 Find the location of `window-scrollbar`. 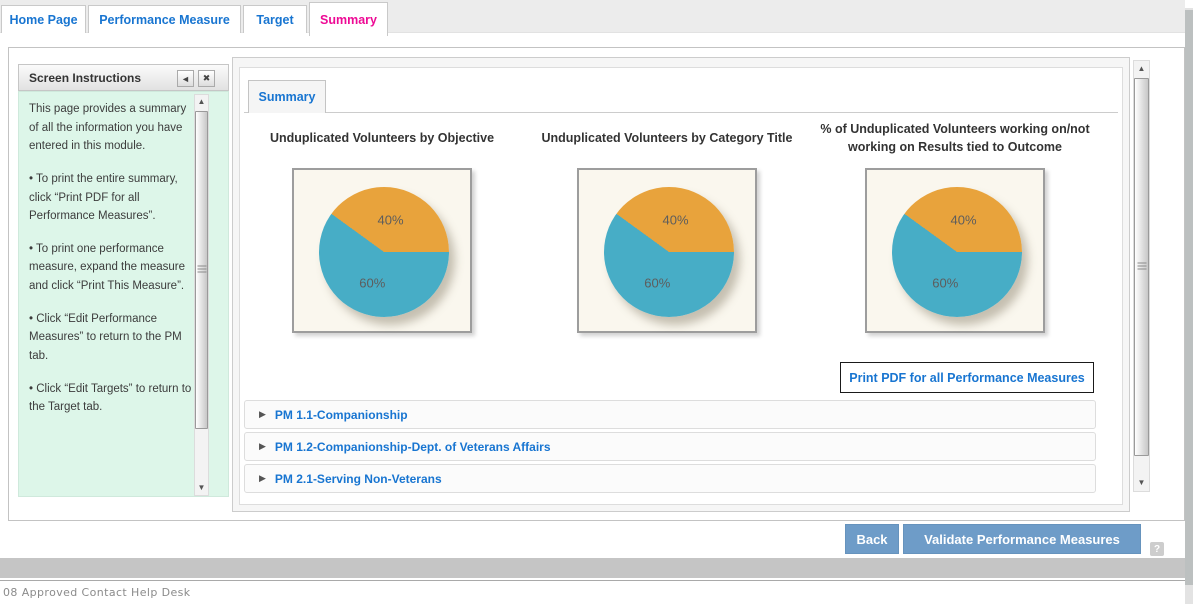

window-scrollbar is located at coordinates (1189, 306).